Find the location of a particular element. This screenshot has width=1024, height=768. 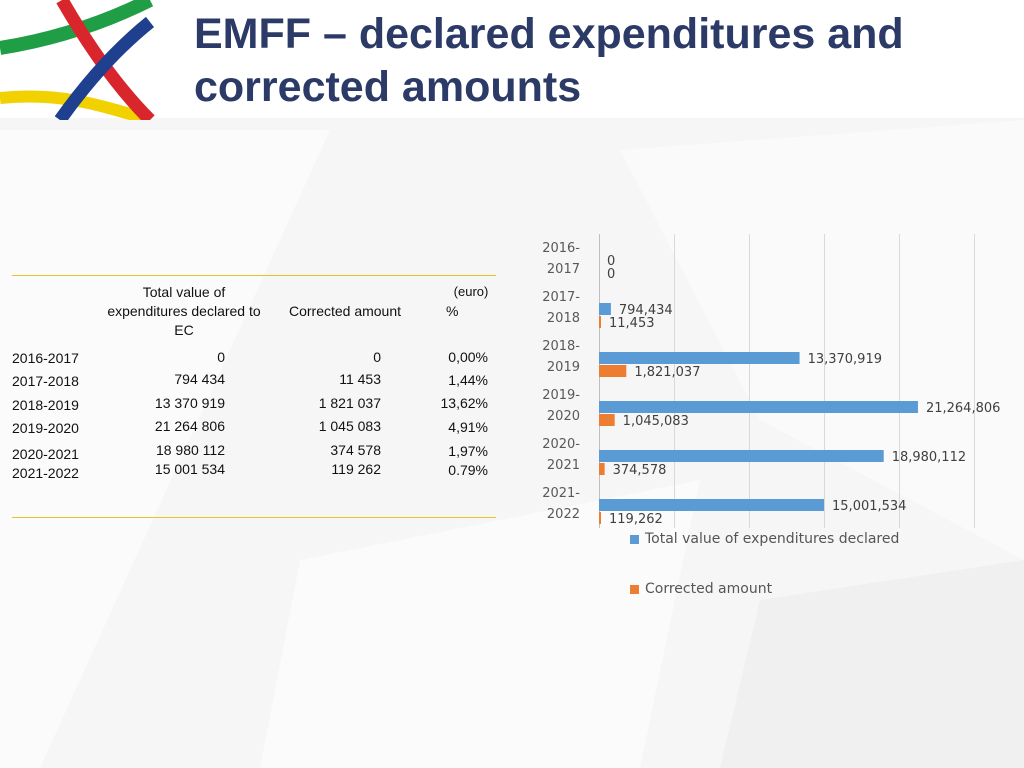

data-label: 11,453 is located at coordinates (632, 323).